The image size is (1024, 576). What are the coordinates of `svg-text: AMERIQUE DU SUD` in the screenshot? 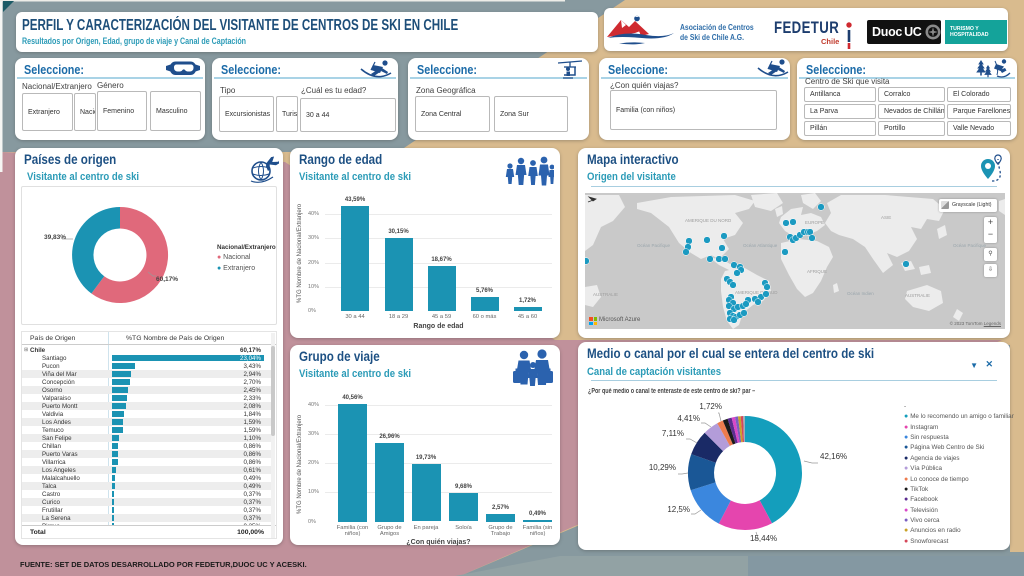 It's located at (756, 292).